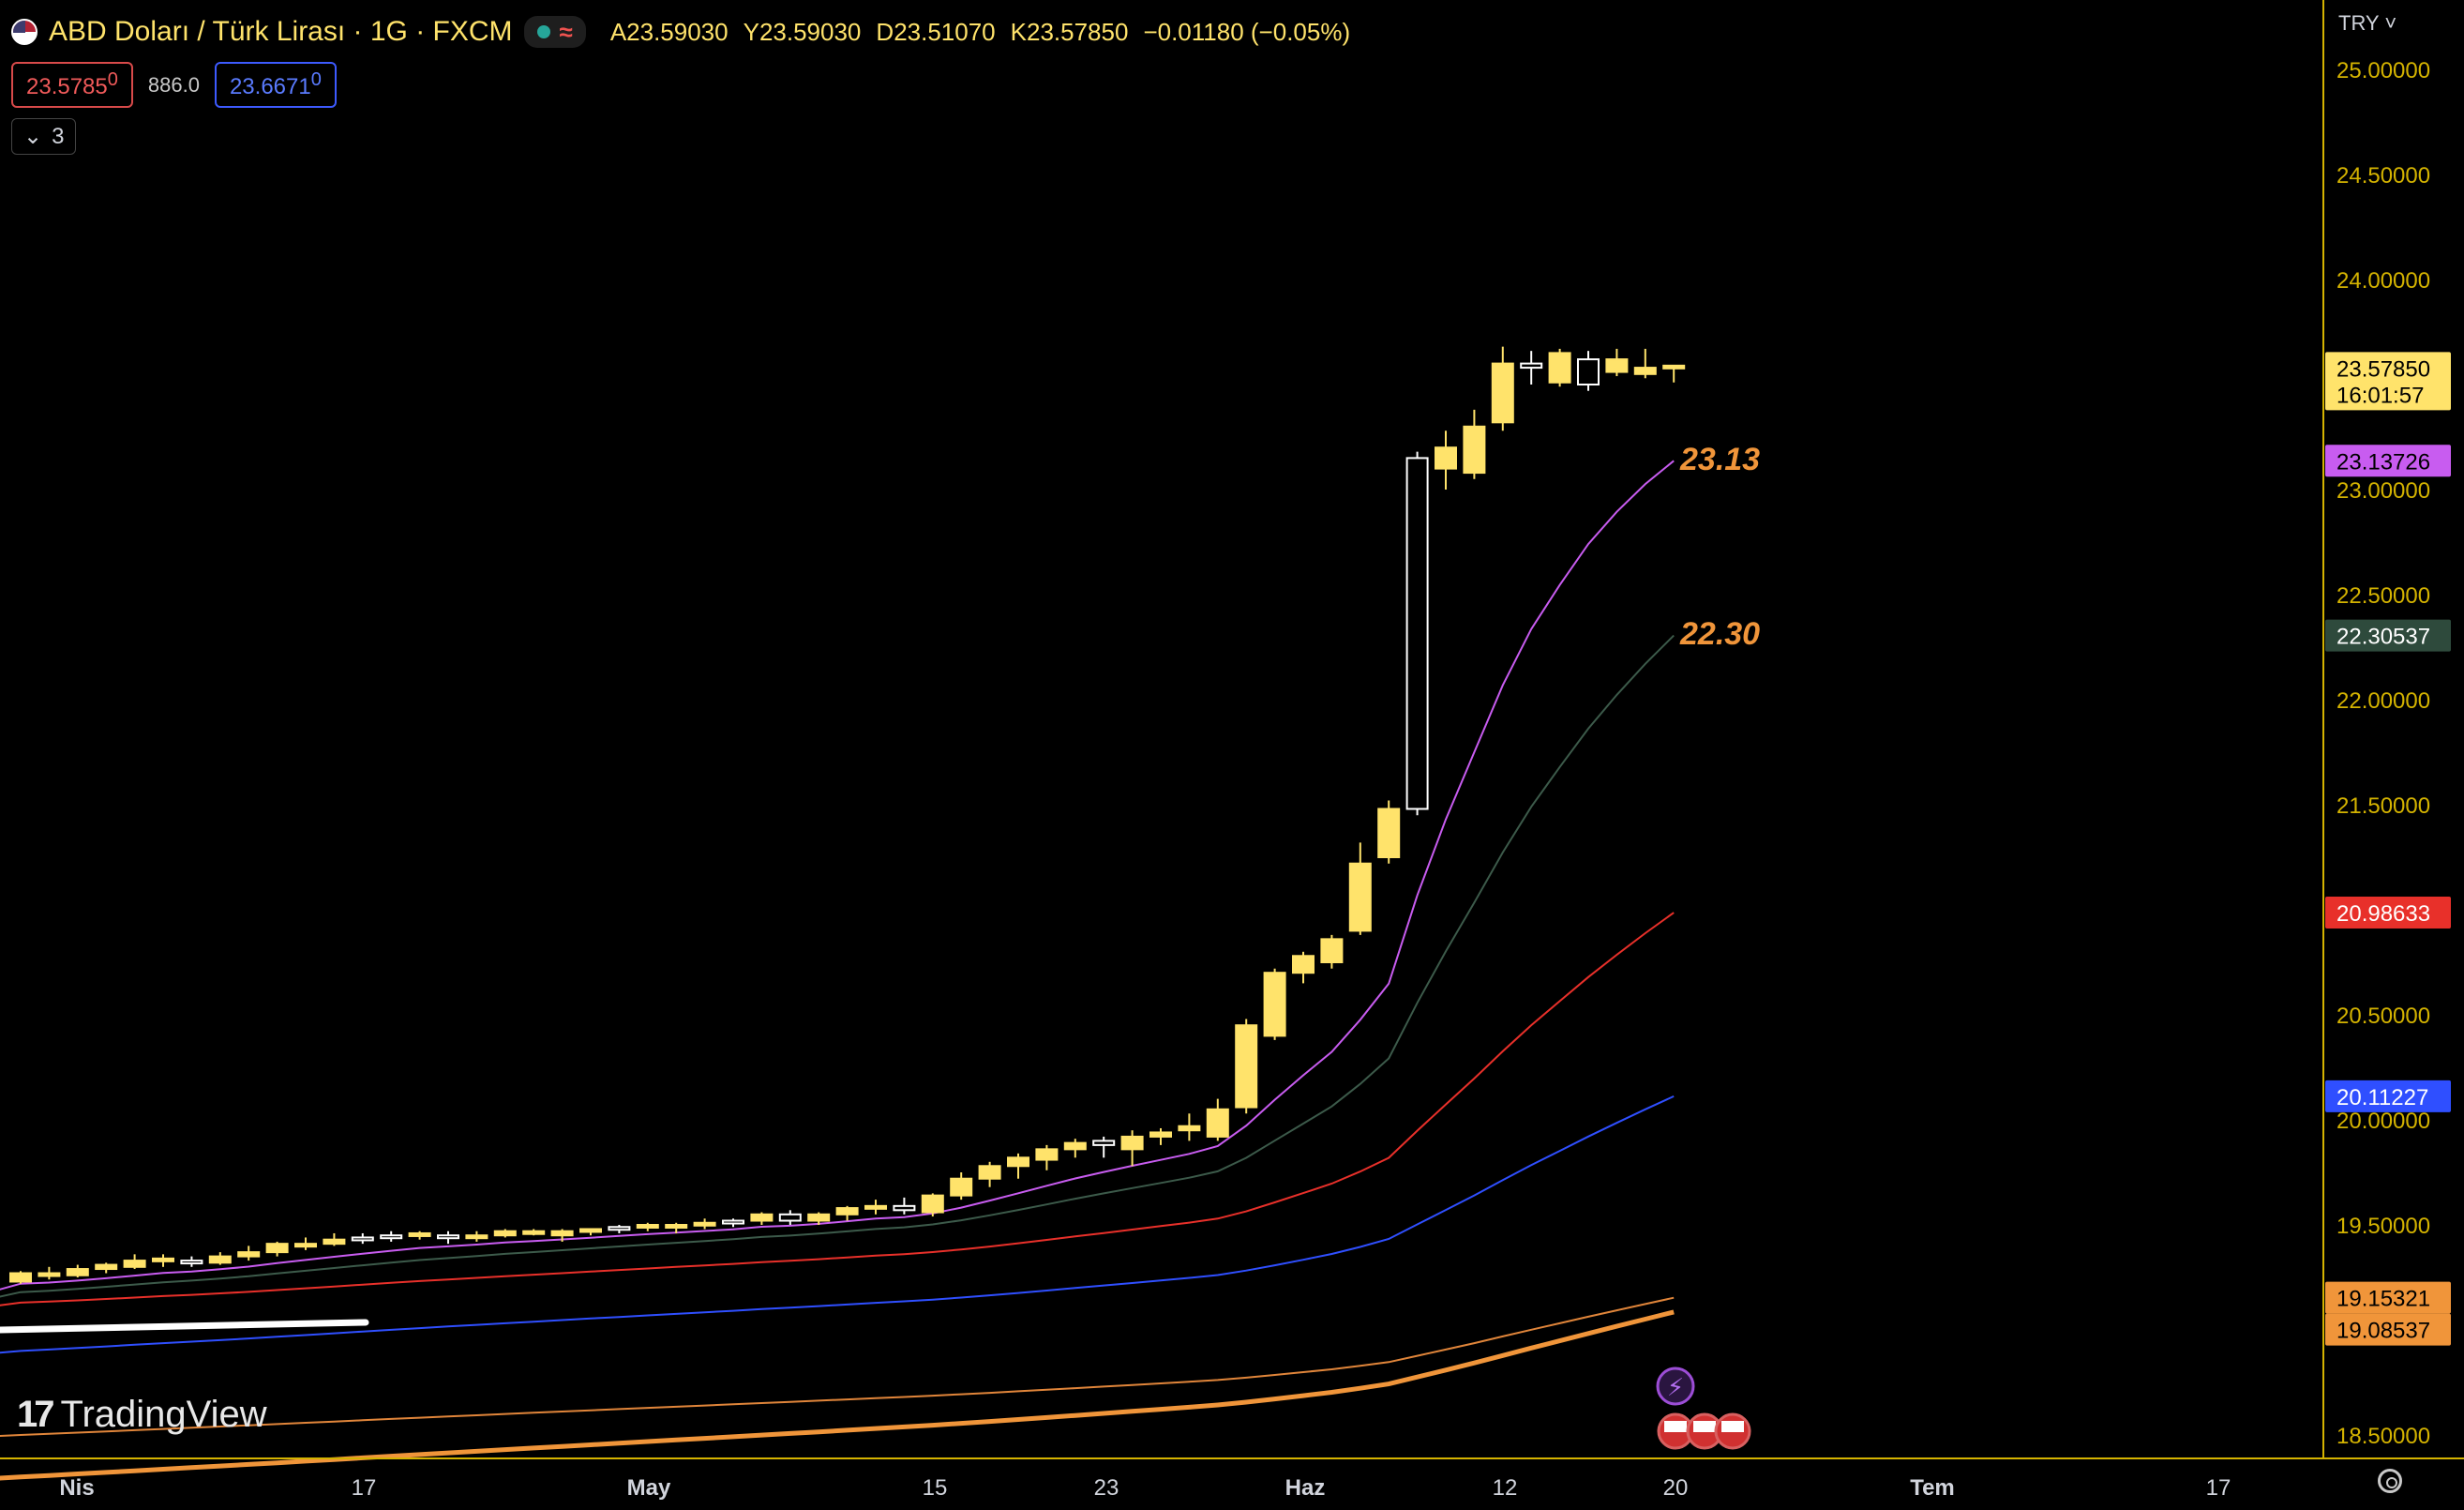  I want to click on tradingview-mark-icon: 17, so click(35, 1414).